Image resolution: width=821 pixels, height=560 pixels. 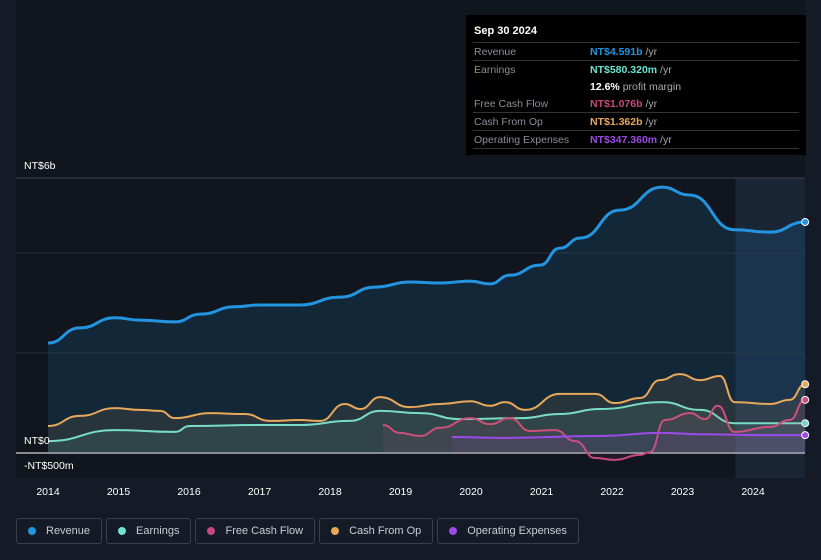 What do you see at coordinates (522, 139) in the screenshot?
I see `tooltip-label: Operating Expenses` at bounding box center [522, 139].